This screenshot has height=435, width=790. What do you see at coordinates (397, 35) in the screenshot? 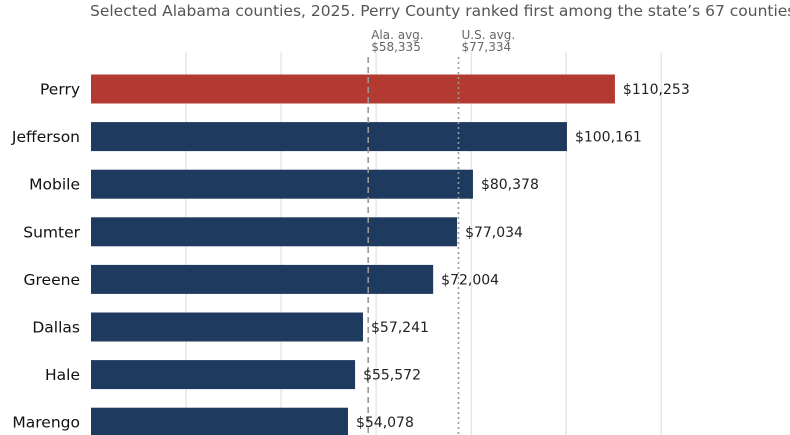
I see `reference-line-name: Ala. avg.` at bounding box center [397, 35].